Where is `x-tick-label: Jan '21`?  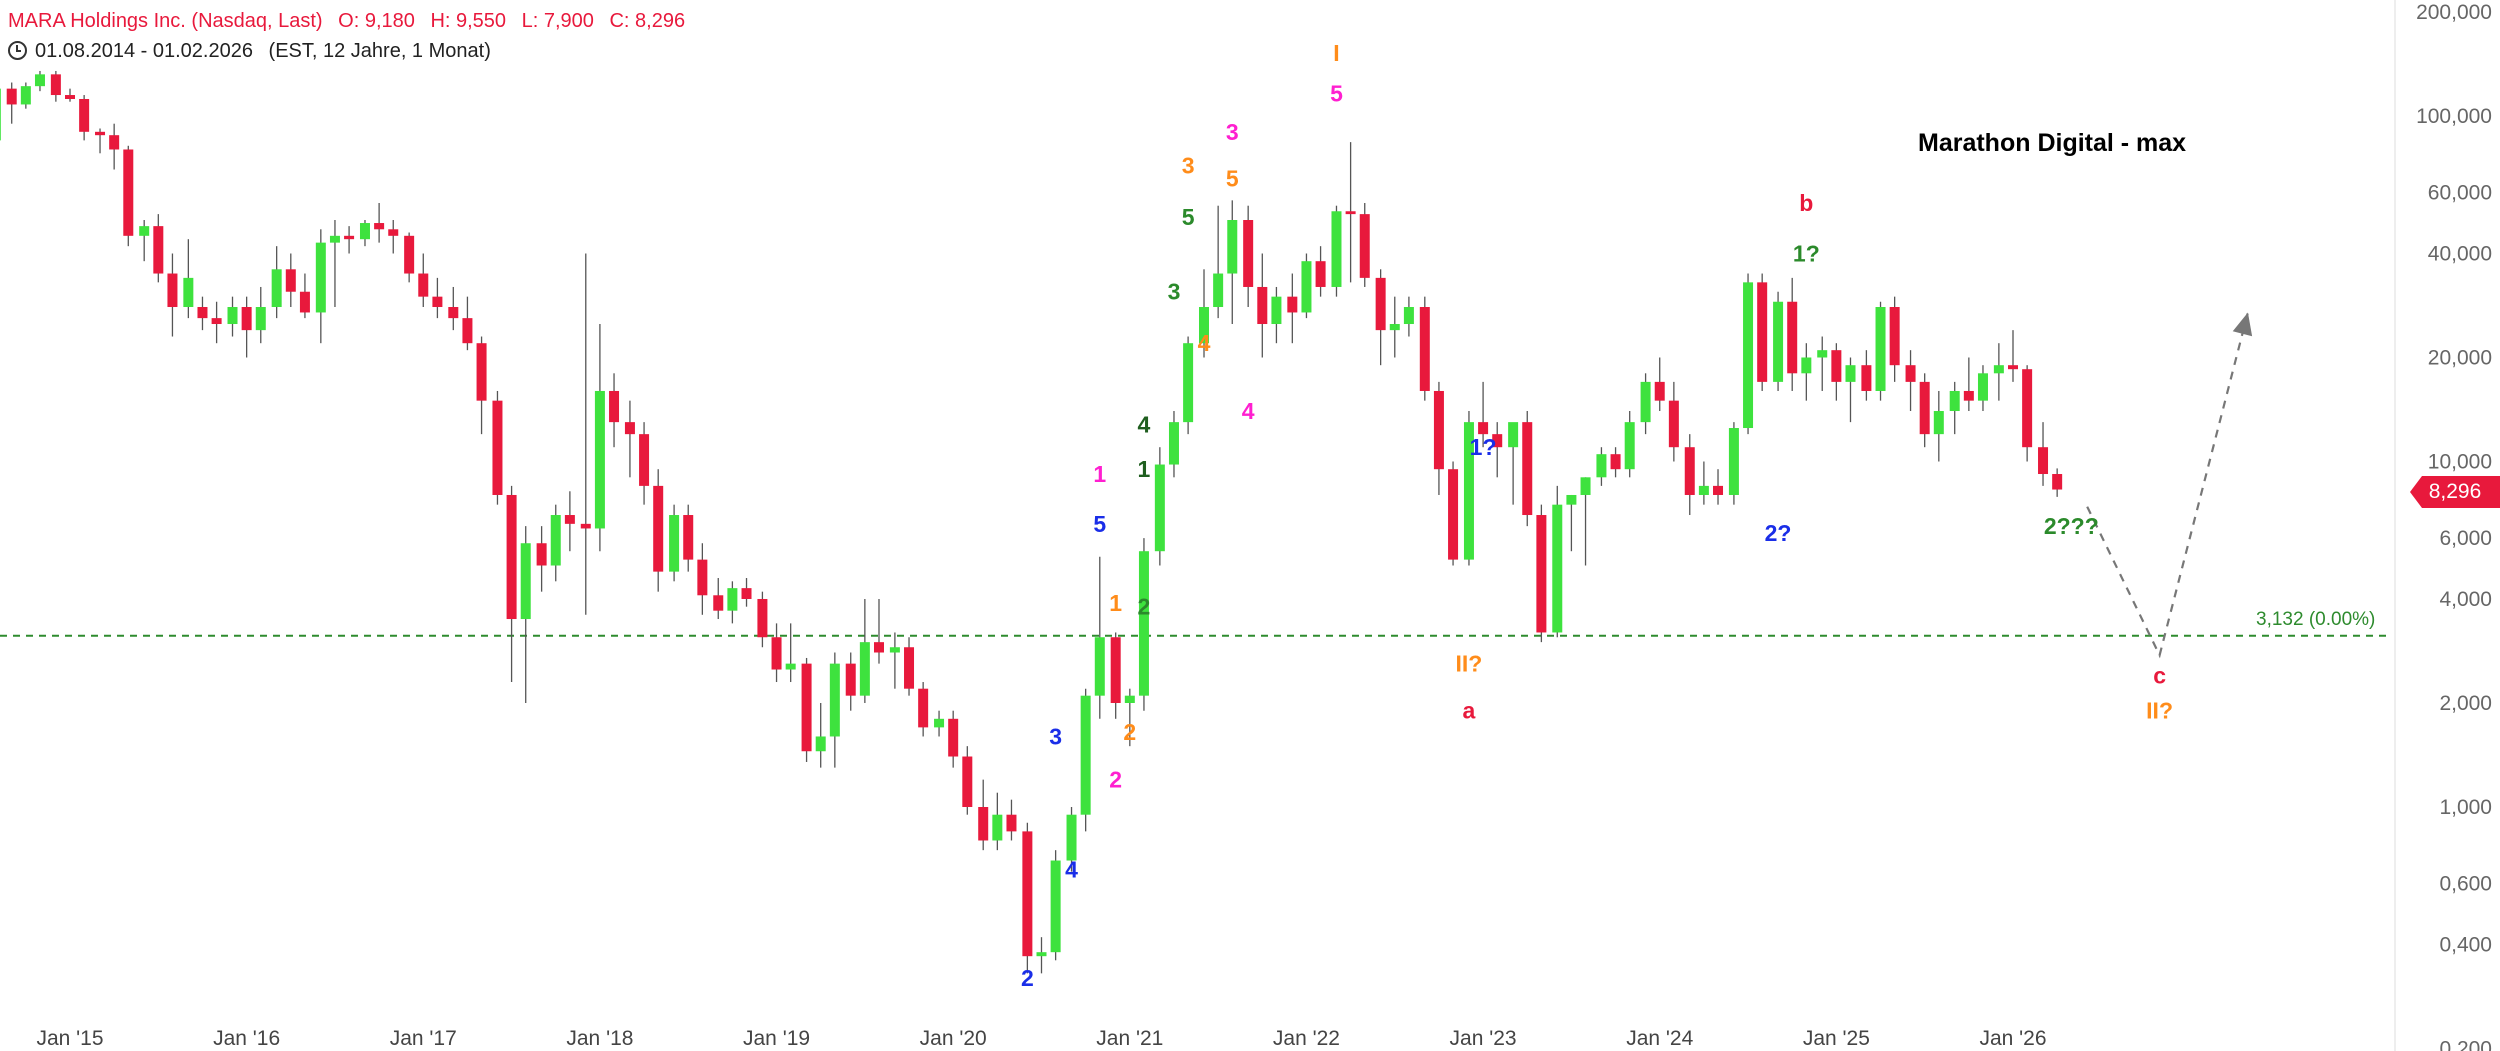
x-tick-label: Jan '21 is located at coordinates (1129, 1038).